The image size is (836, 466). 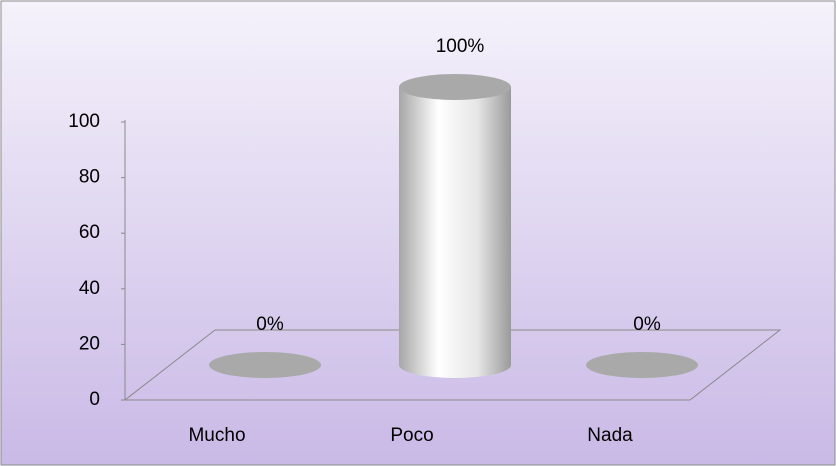 I want to click on value-label: 100%, so click(x=460, y=46).